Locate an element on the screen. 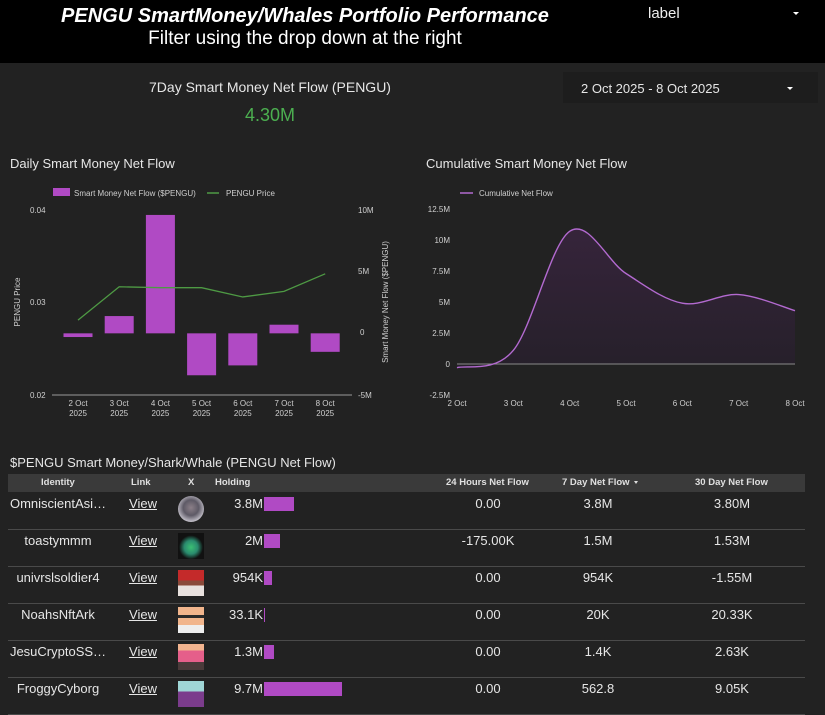 This screenshot has width=825, height=715. holding-cell: 33.1K is located at coordinates (246, 614).